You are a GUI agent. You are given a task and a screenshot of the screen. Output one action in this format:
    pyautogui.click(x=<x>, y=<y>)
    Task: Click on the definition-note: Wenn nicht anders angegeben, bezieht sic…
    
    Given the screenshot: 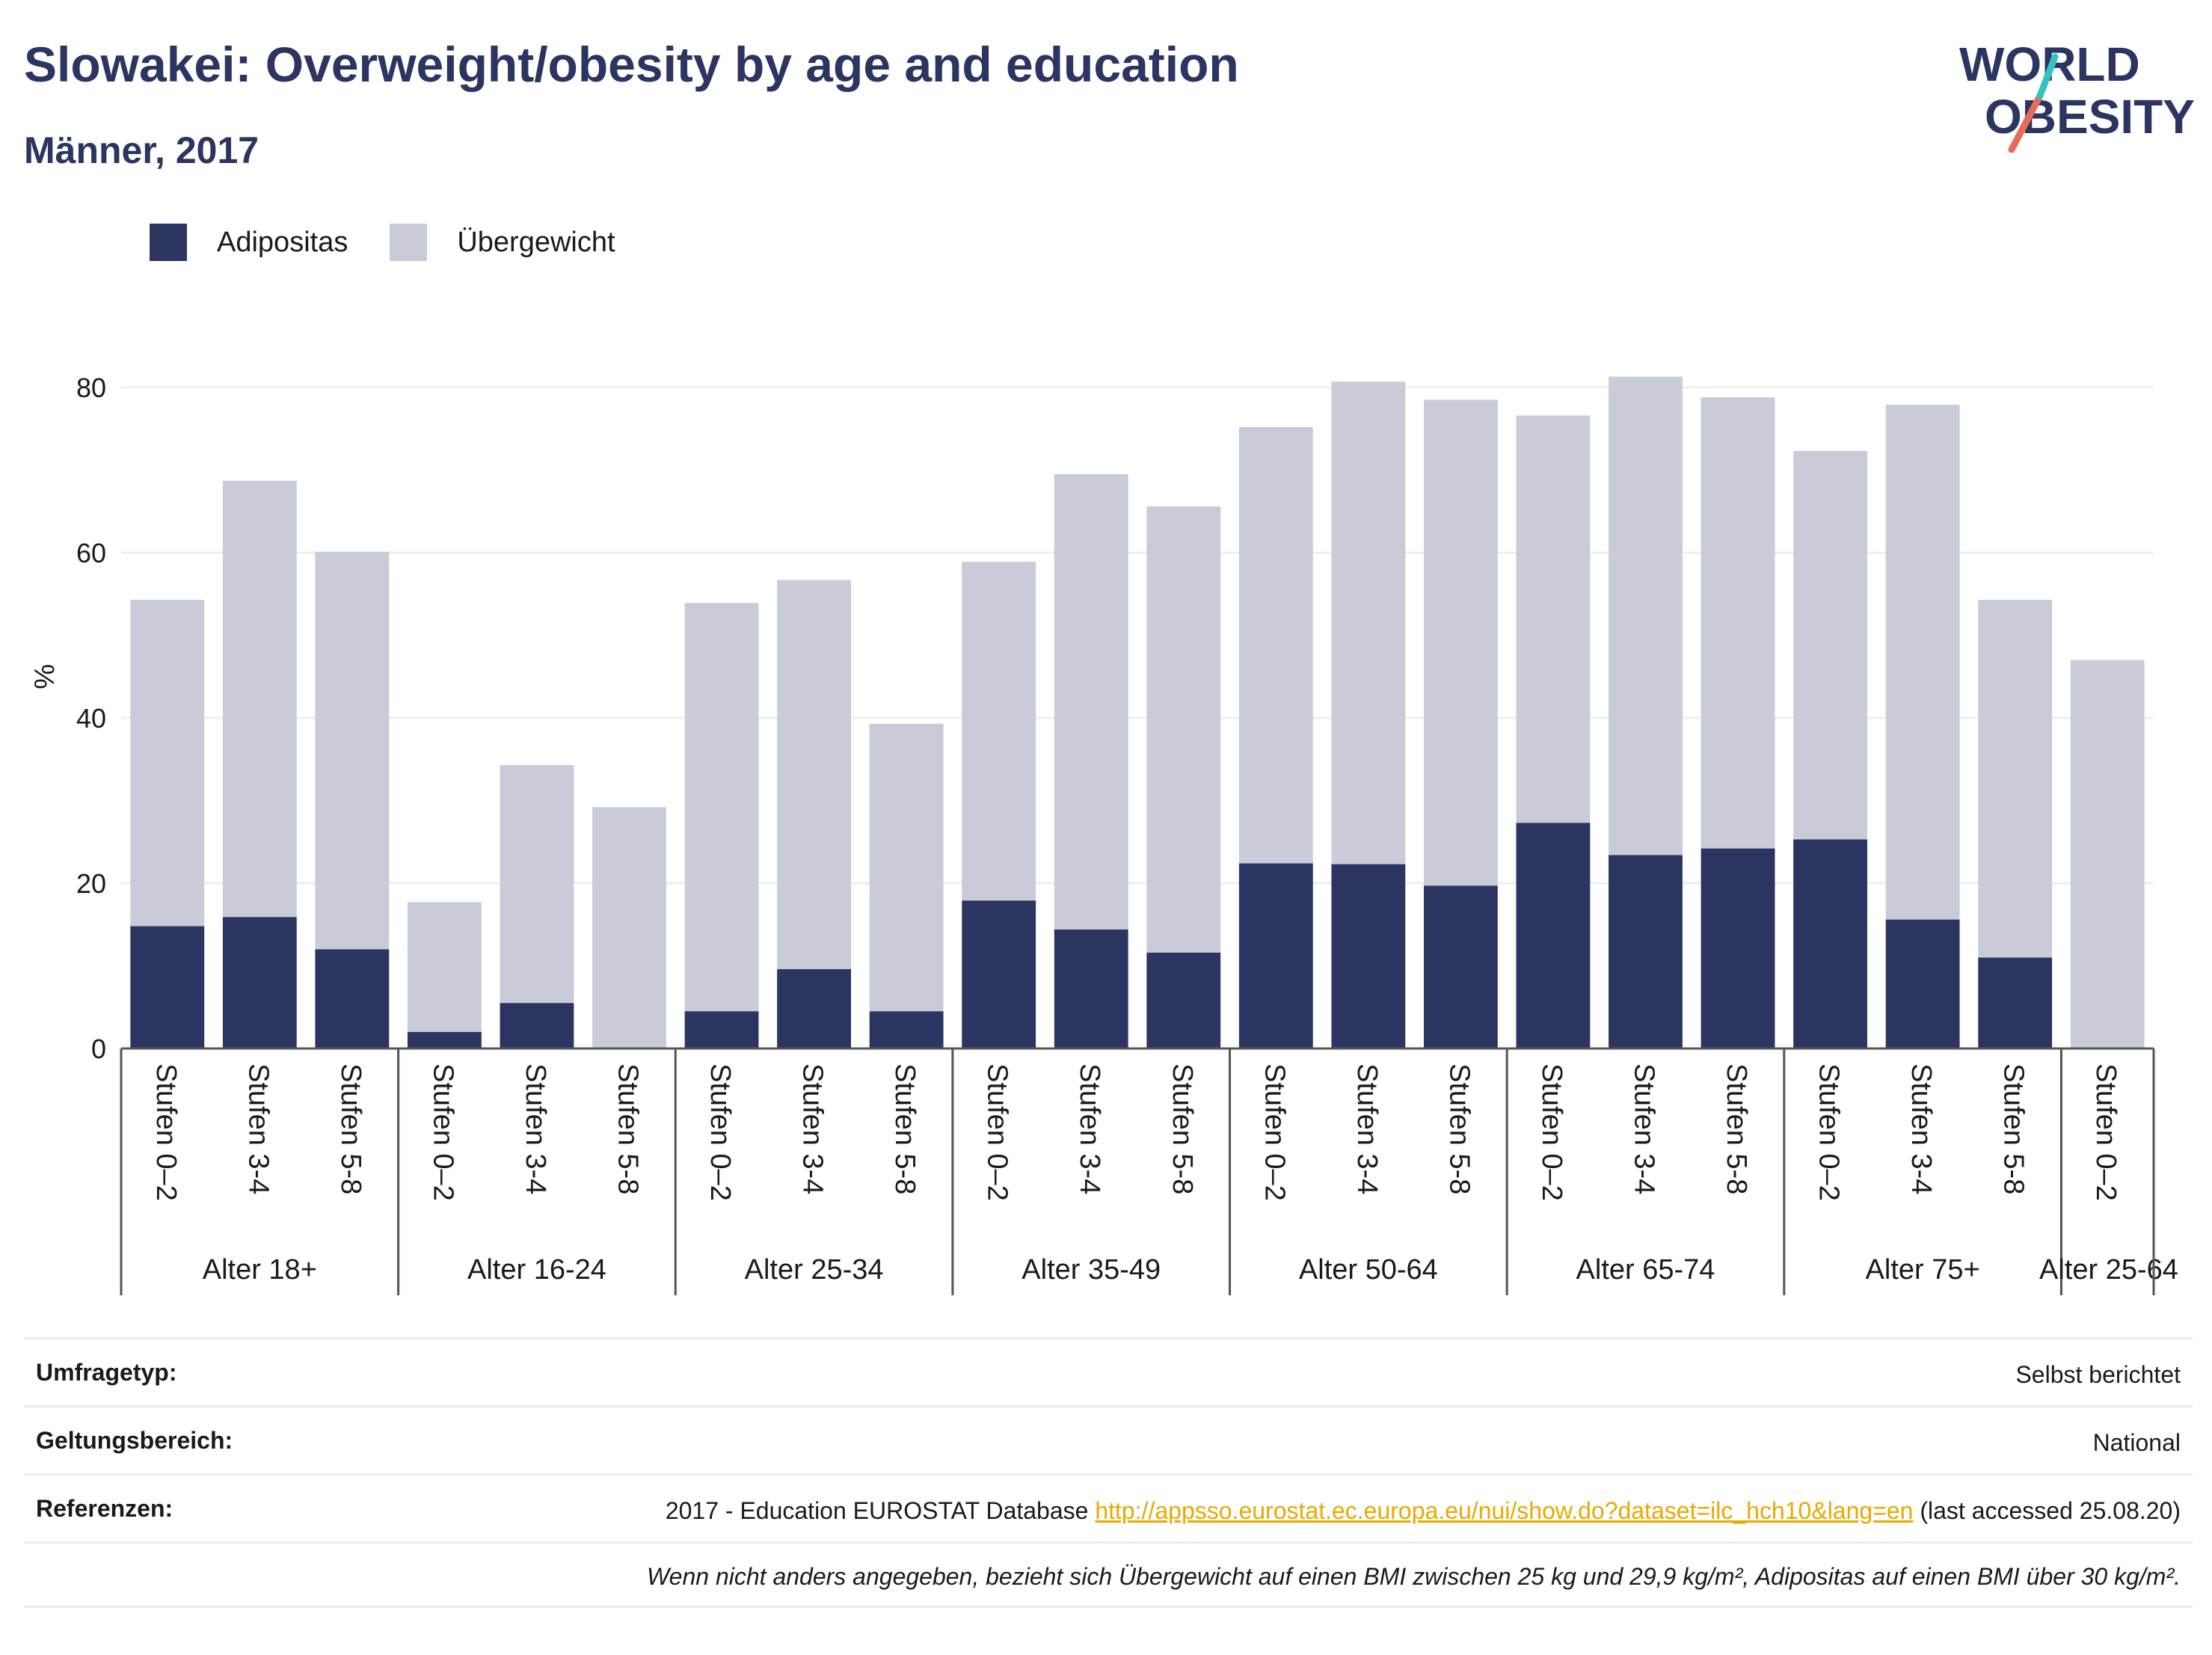 What is the action you would take?
    pyautogui.click(x=1414, y=1576)
    